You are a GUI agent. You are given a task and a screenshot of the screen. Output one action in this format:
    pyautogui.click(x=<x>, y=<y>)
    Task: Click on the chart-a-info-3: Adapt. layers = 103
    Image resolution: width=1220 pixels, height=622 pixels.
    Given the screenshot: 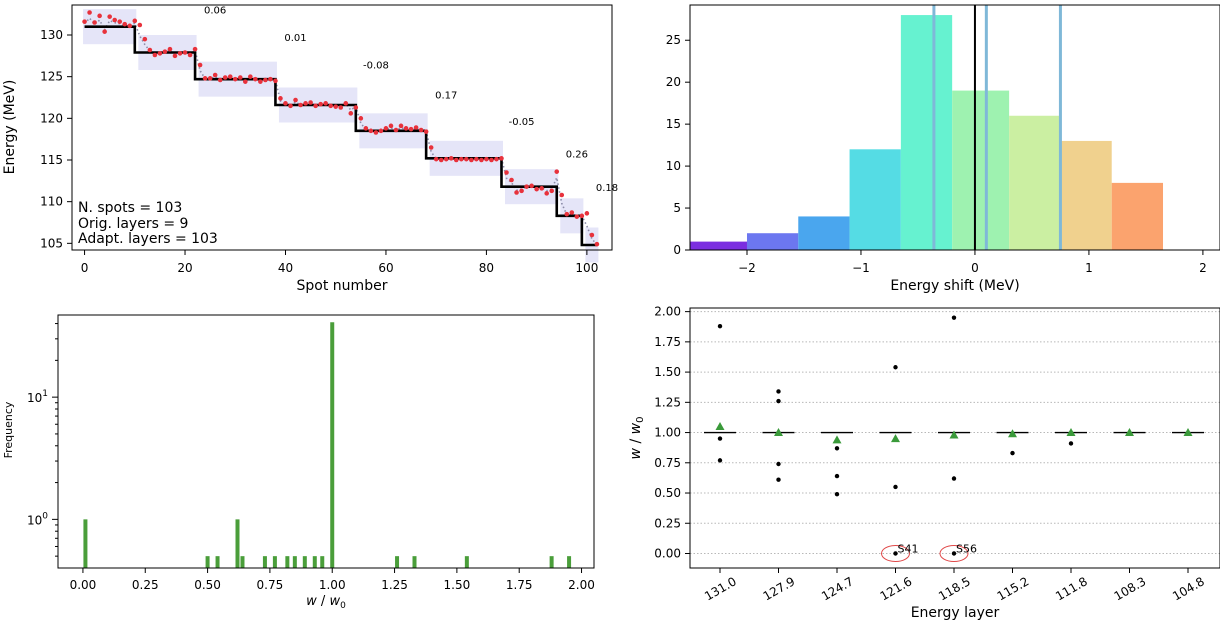 What is the action you would take?
    pyautogui.click(x=148, y=239)
    